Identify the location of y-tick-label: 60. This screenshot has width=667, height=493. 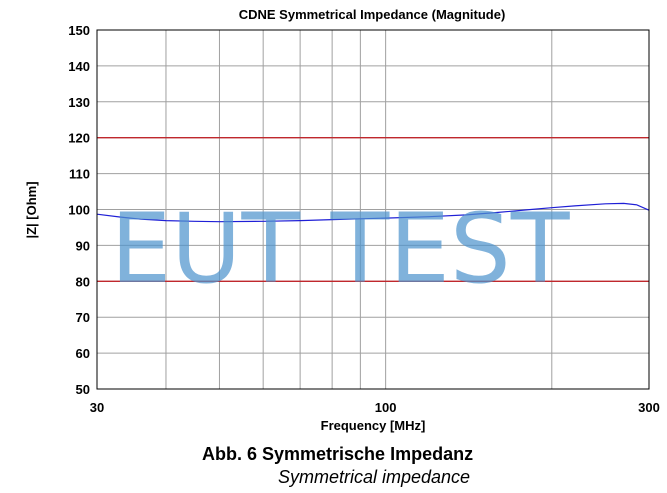
(83, 353).